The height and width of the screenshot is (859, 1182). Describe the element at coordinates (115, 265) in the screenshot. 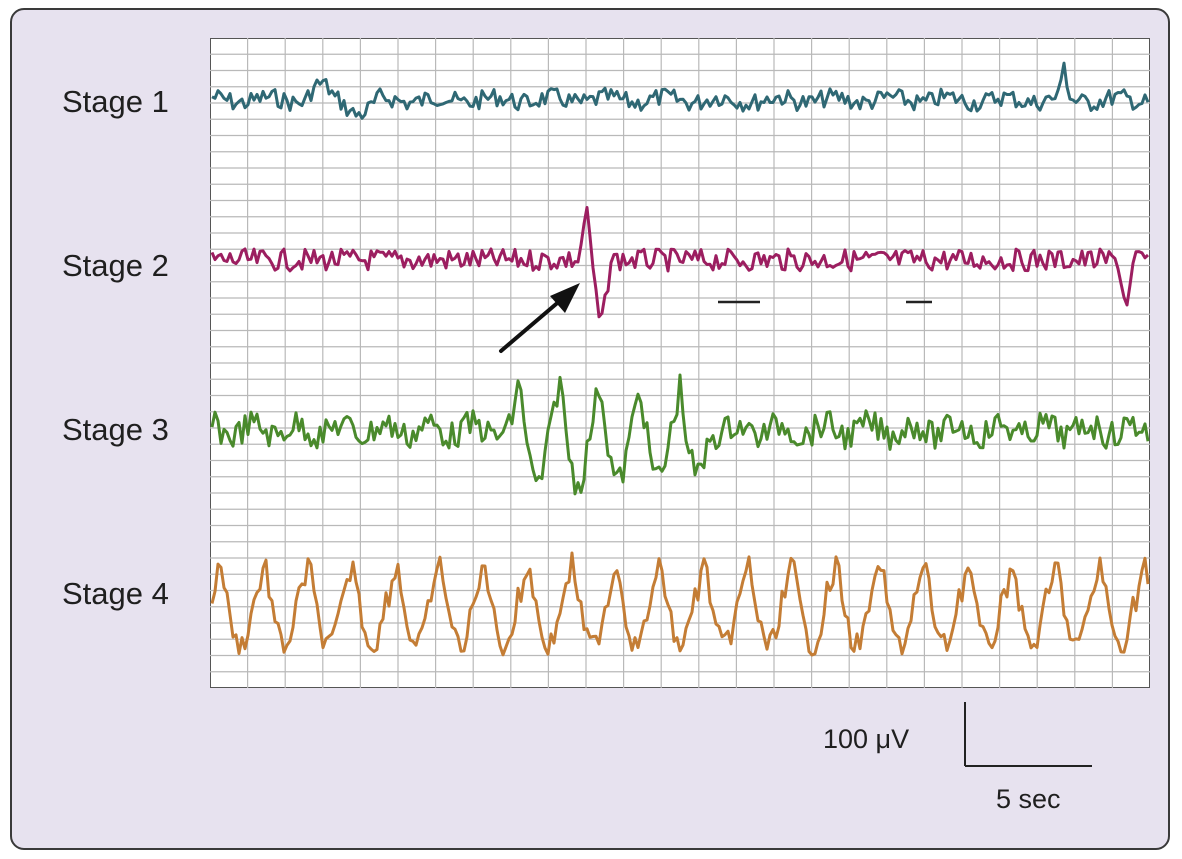

I see `stage-2-label: Stage 2` at that location.